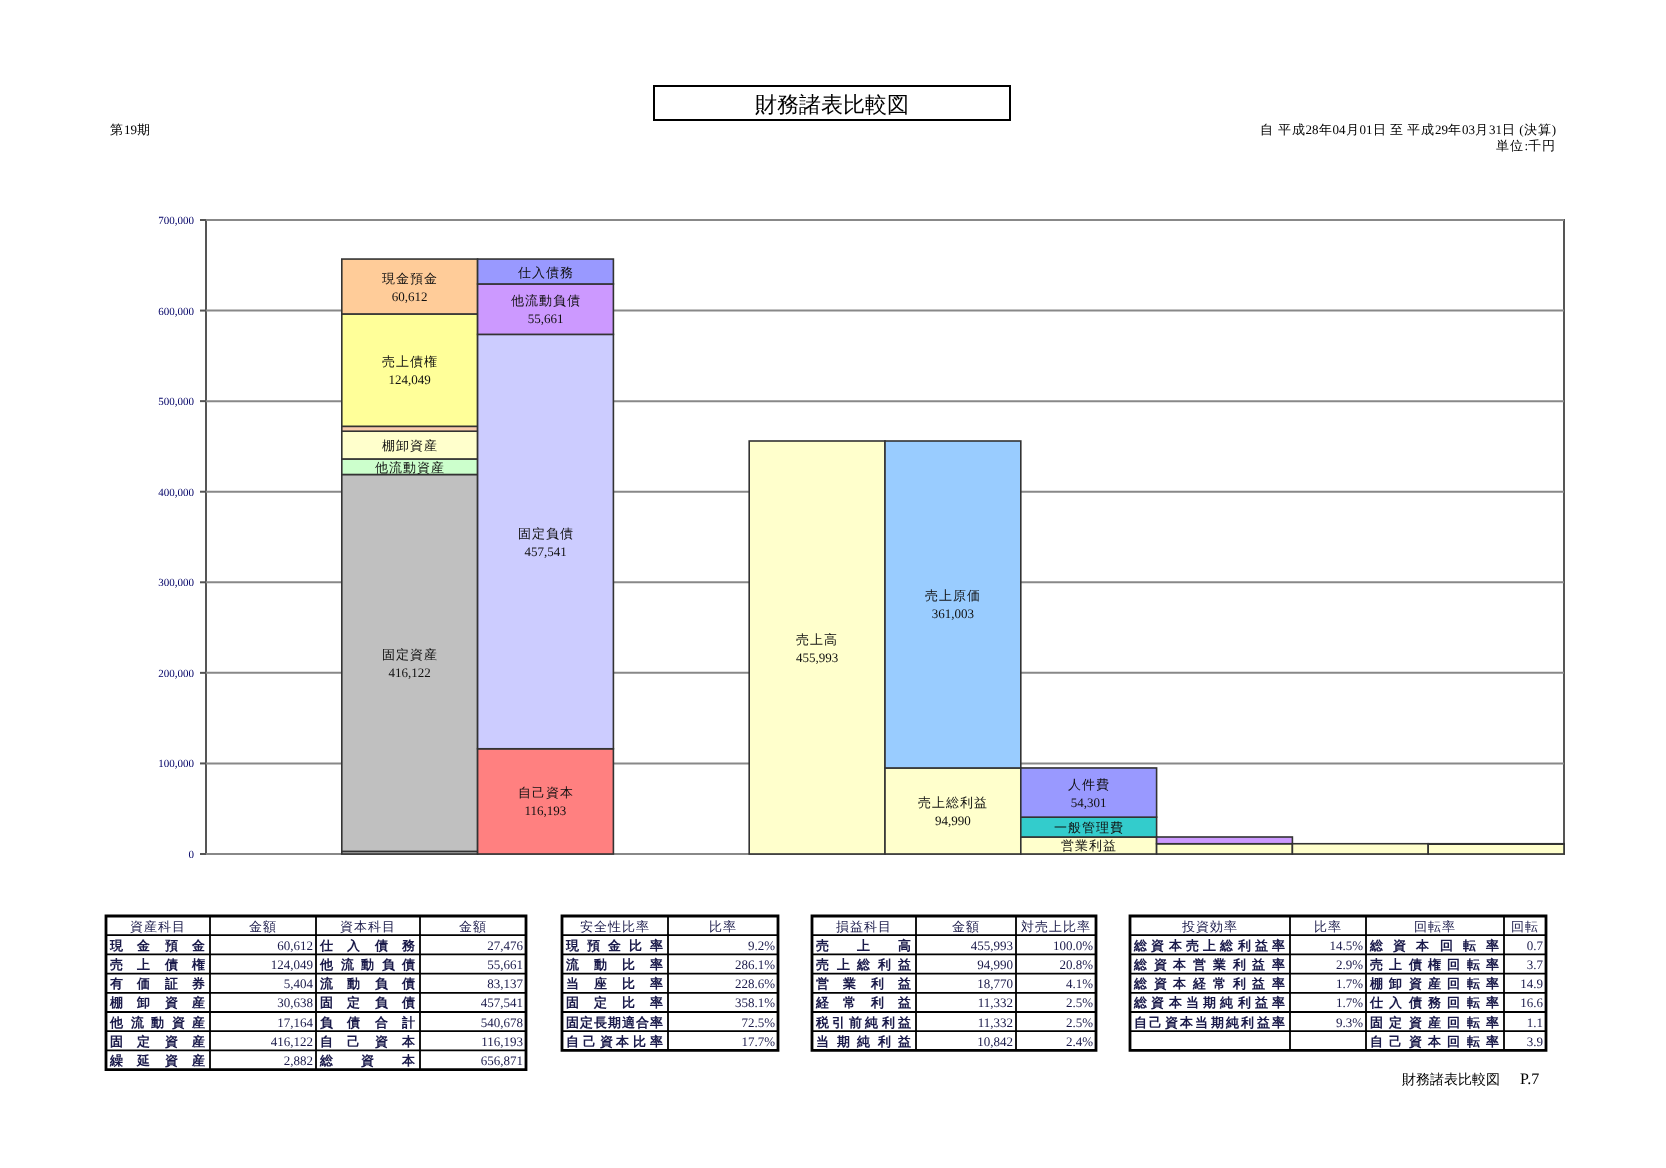 The width and height of the screenshot is (1666, 1168). Describe the element at coordinates (1530, 1079) in the screenshot. I see `text: P.7` at that location.